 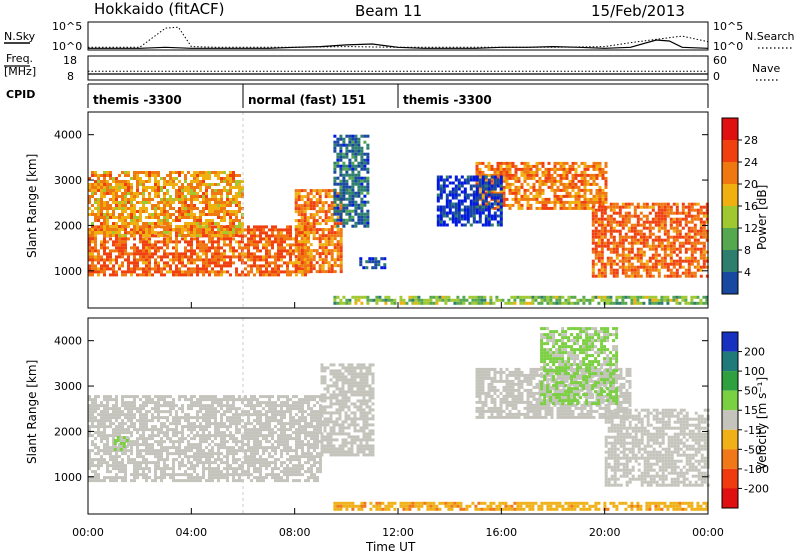 I want to click on noise-tick-high-left: 10^5, so click(x=67, y=26).